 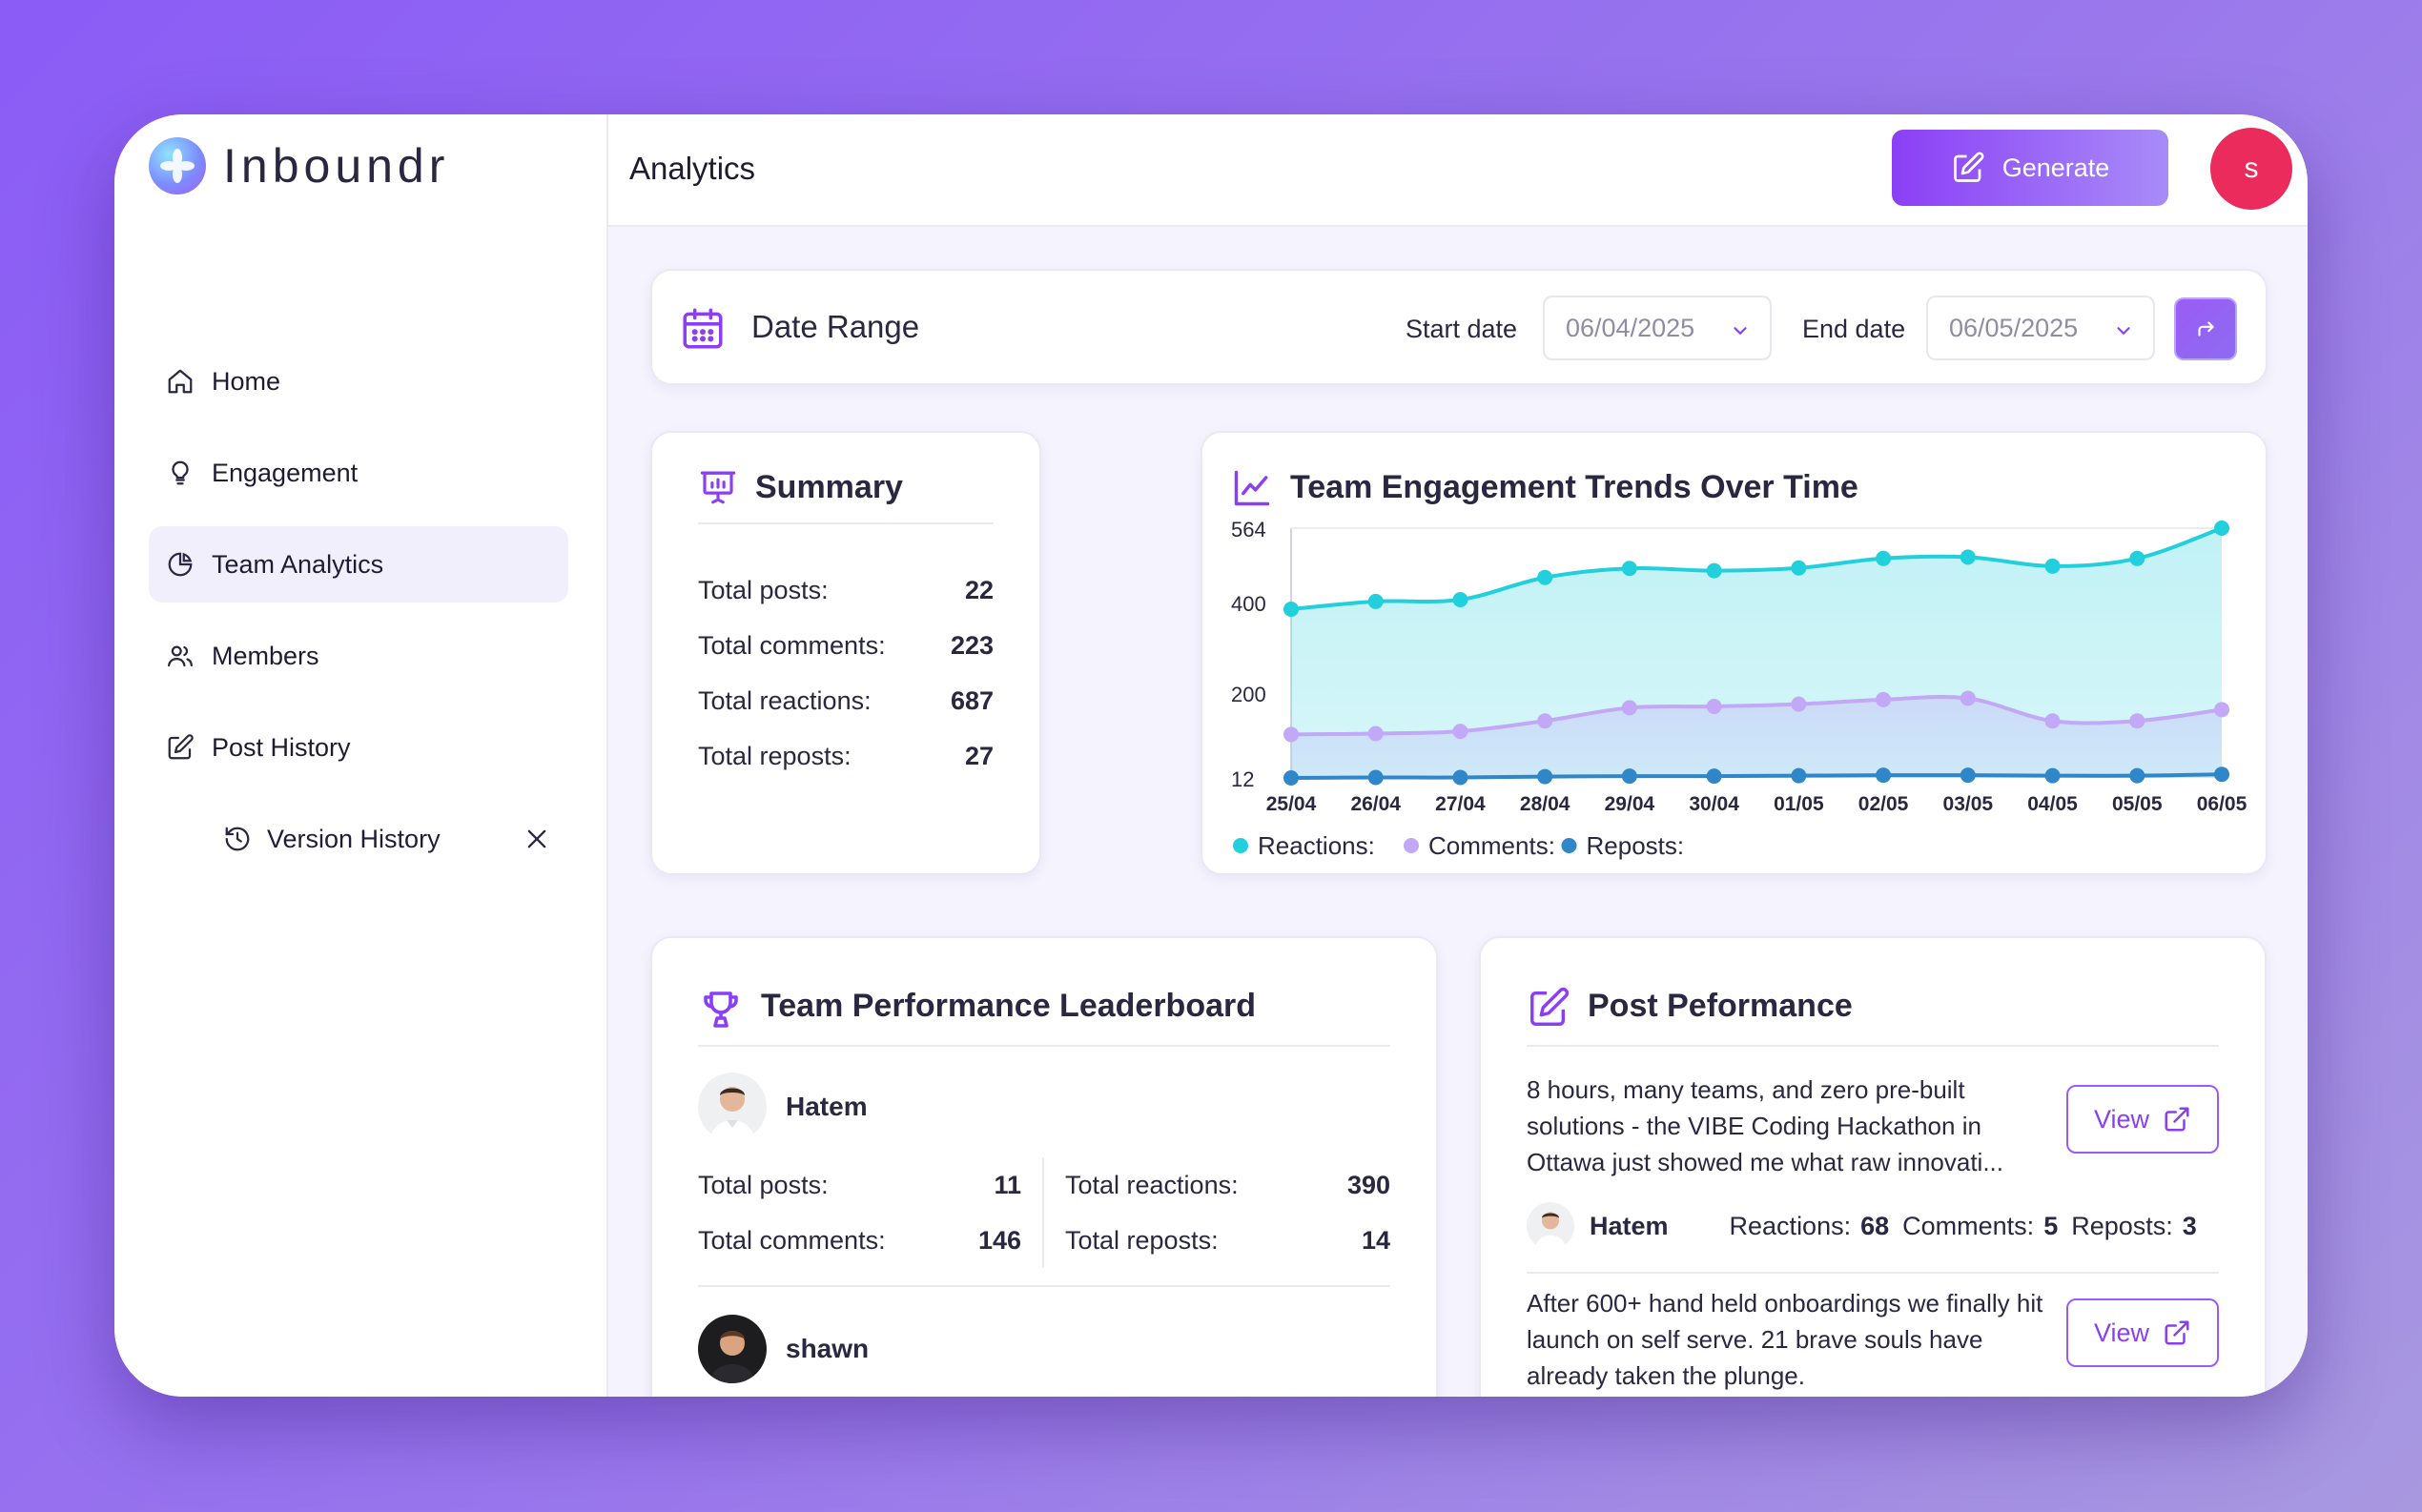 I want to click on summary-label: Total reposts:, so click(x=775, y=756).